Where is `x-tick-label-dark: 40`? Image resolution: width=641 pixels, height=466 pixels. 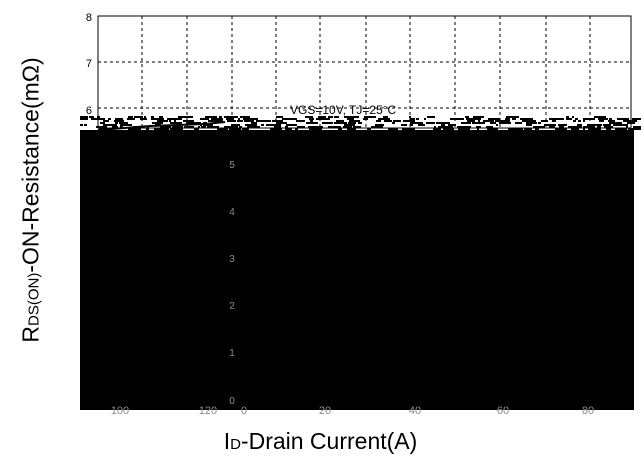 x-tick-label-dark: 40 is located at coordinates (415, 411).